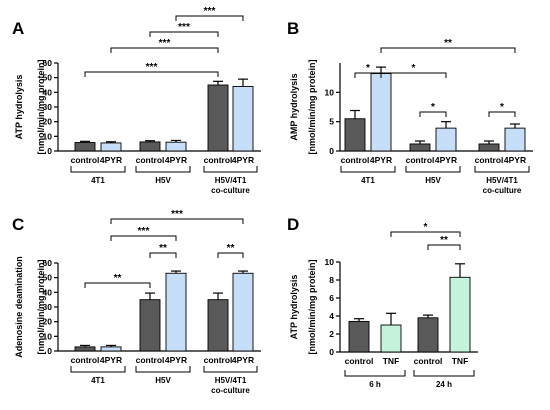 The height and width of the screenshot is (410, 550). I want to click on y-tick-label: 6, so click(331, 298).